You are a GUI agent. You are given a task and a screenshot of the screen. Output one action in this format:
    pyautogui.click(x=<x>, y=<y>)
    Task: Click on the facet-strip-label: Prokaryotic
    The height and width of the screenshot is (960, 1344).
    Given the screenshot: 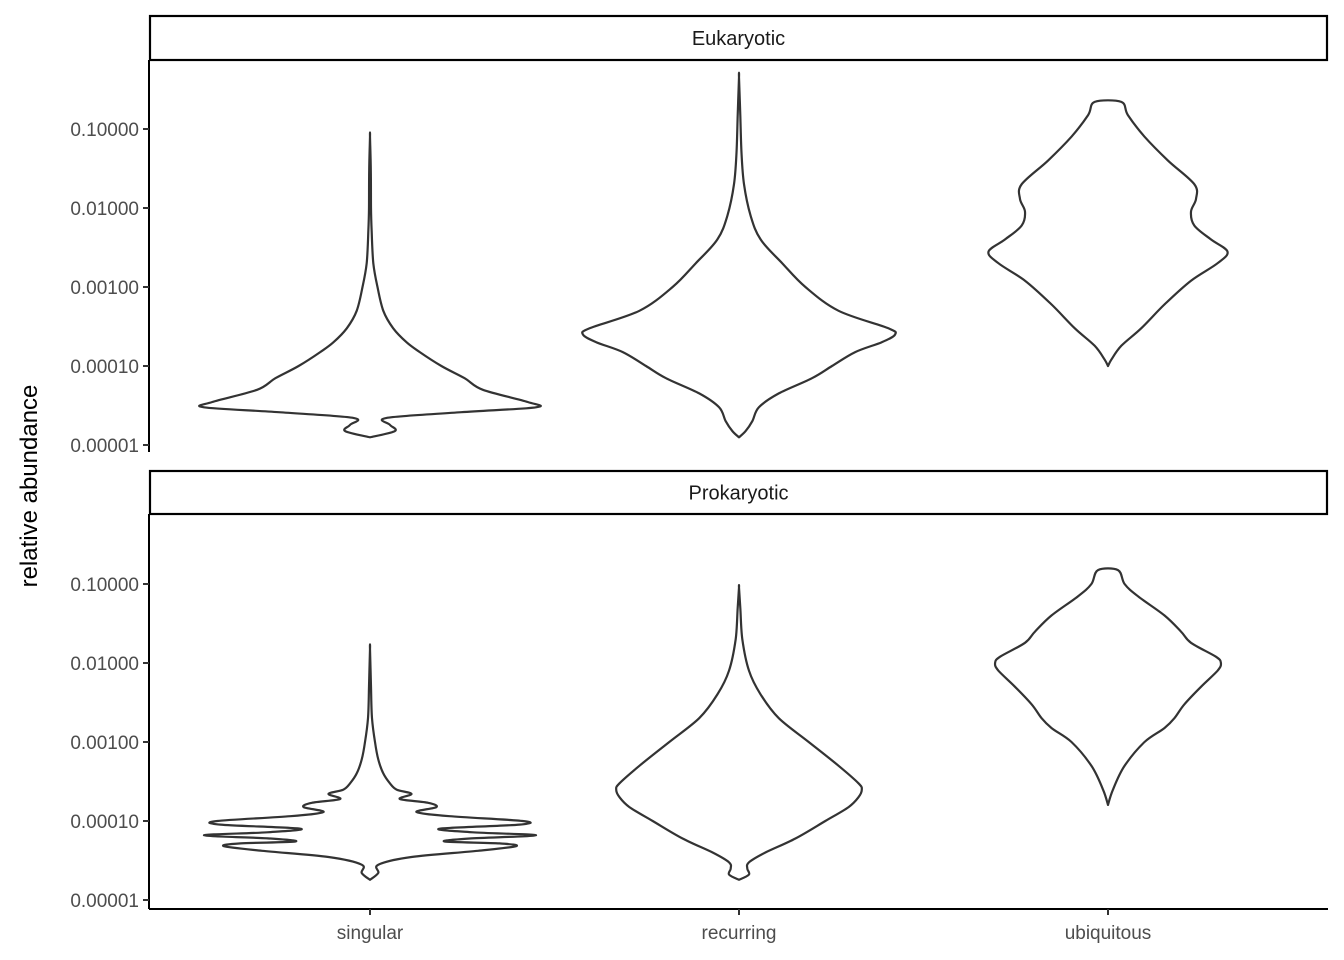 What is the action you would take?
    pyautogui.click(x=738, y=494)
    